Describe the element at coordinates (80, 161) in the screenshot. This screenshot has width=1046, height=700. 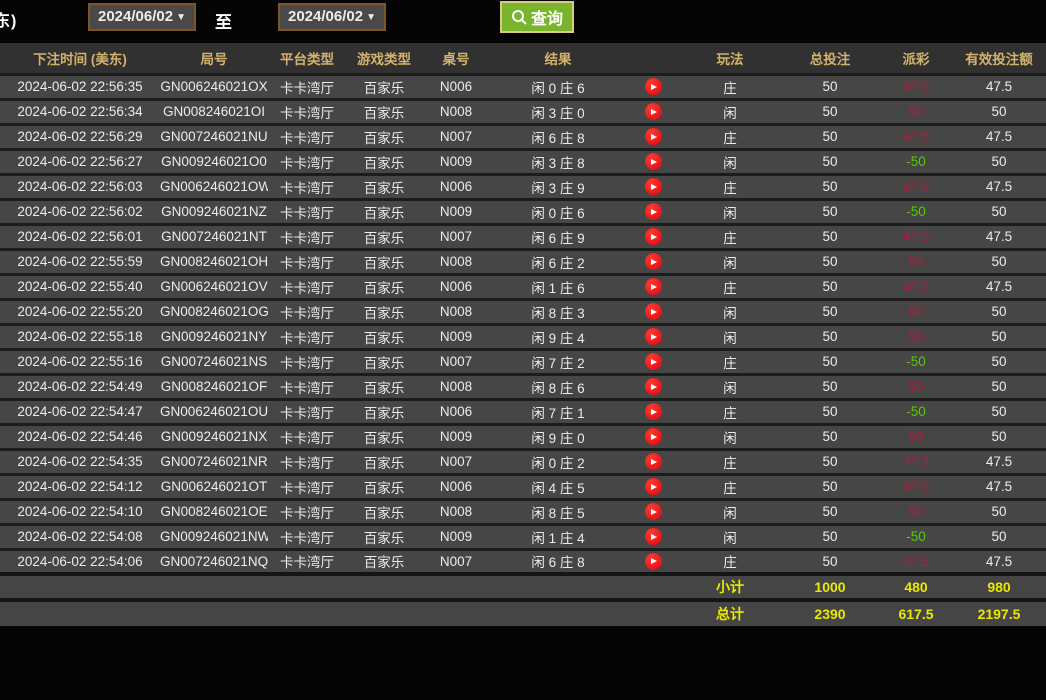
I see `bet-time-cell: 2024-06-02 22:56:27` at that location.